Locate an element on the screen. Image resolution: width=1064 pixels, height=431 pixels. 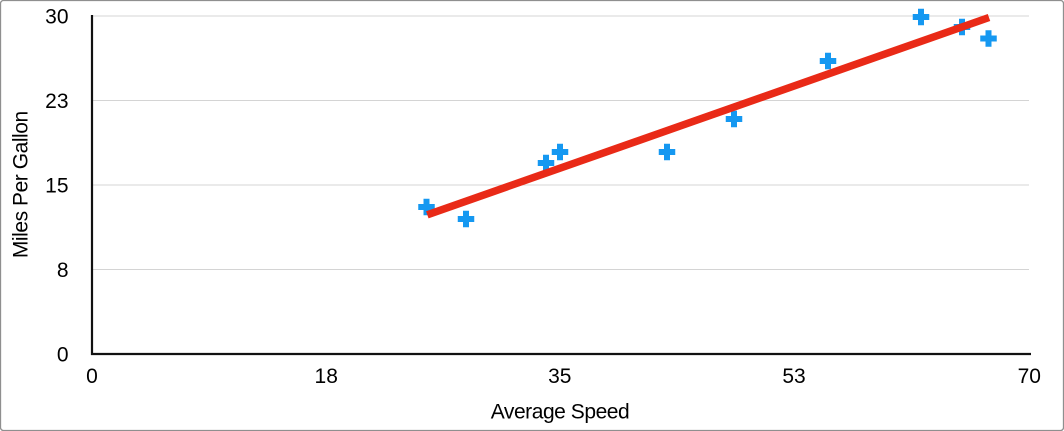
svg-text: 70 is located at coordinates (1029, 376).